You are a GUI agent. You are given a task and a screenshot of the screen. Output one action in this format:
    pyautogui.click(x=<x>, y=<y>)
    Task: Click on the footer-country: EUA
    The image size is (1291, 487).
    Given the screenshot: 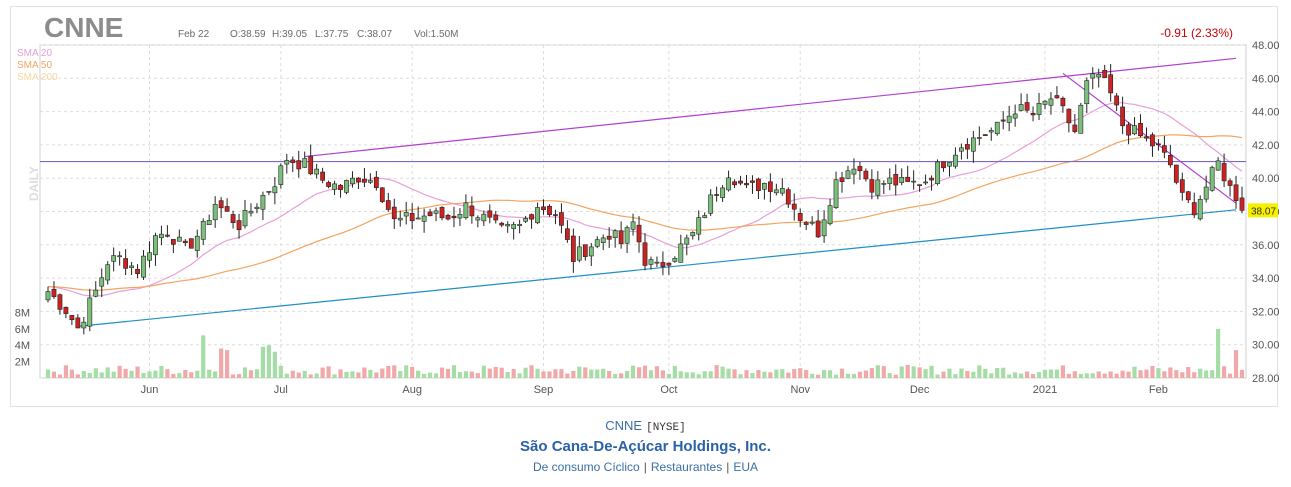 What is the action you would take?
    pyautogui.click(x=746, y=467)
    